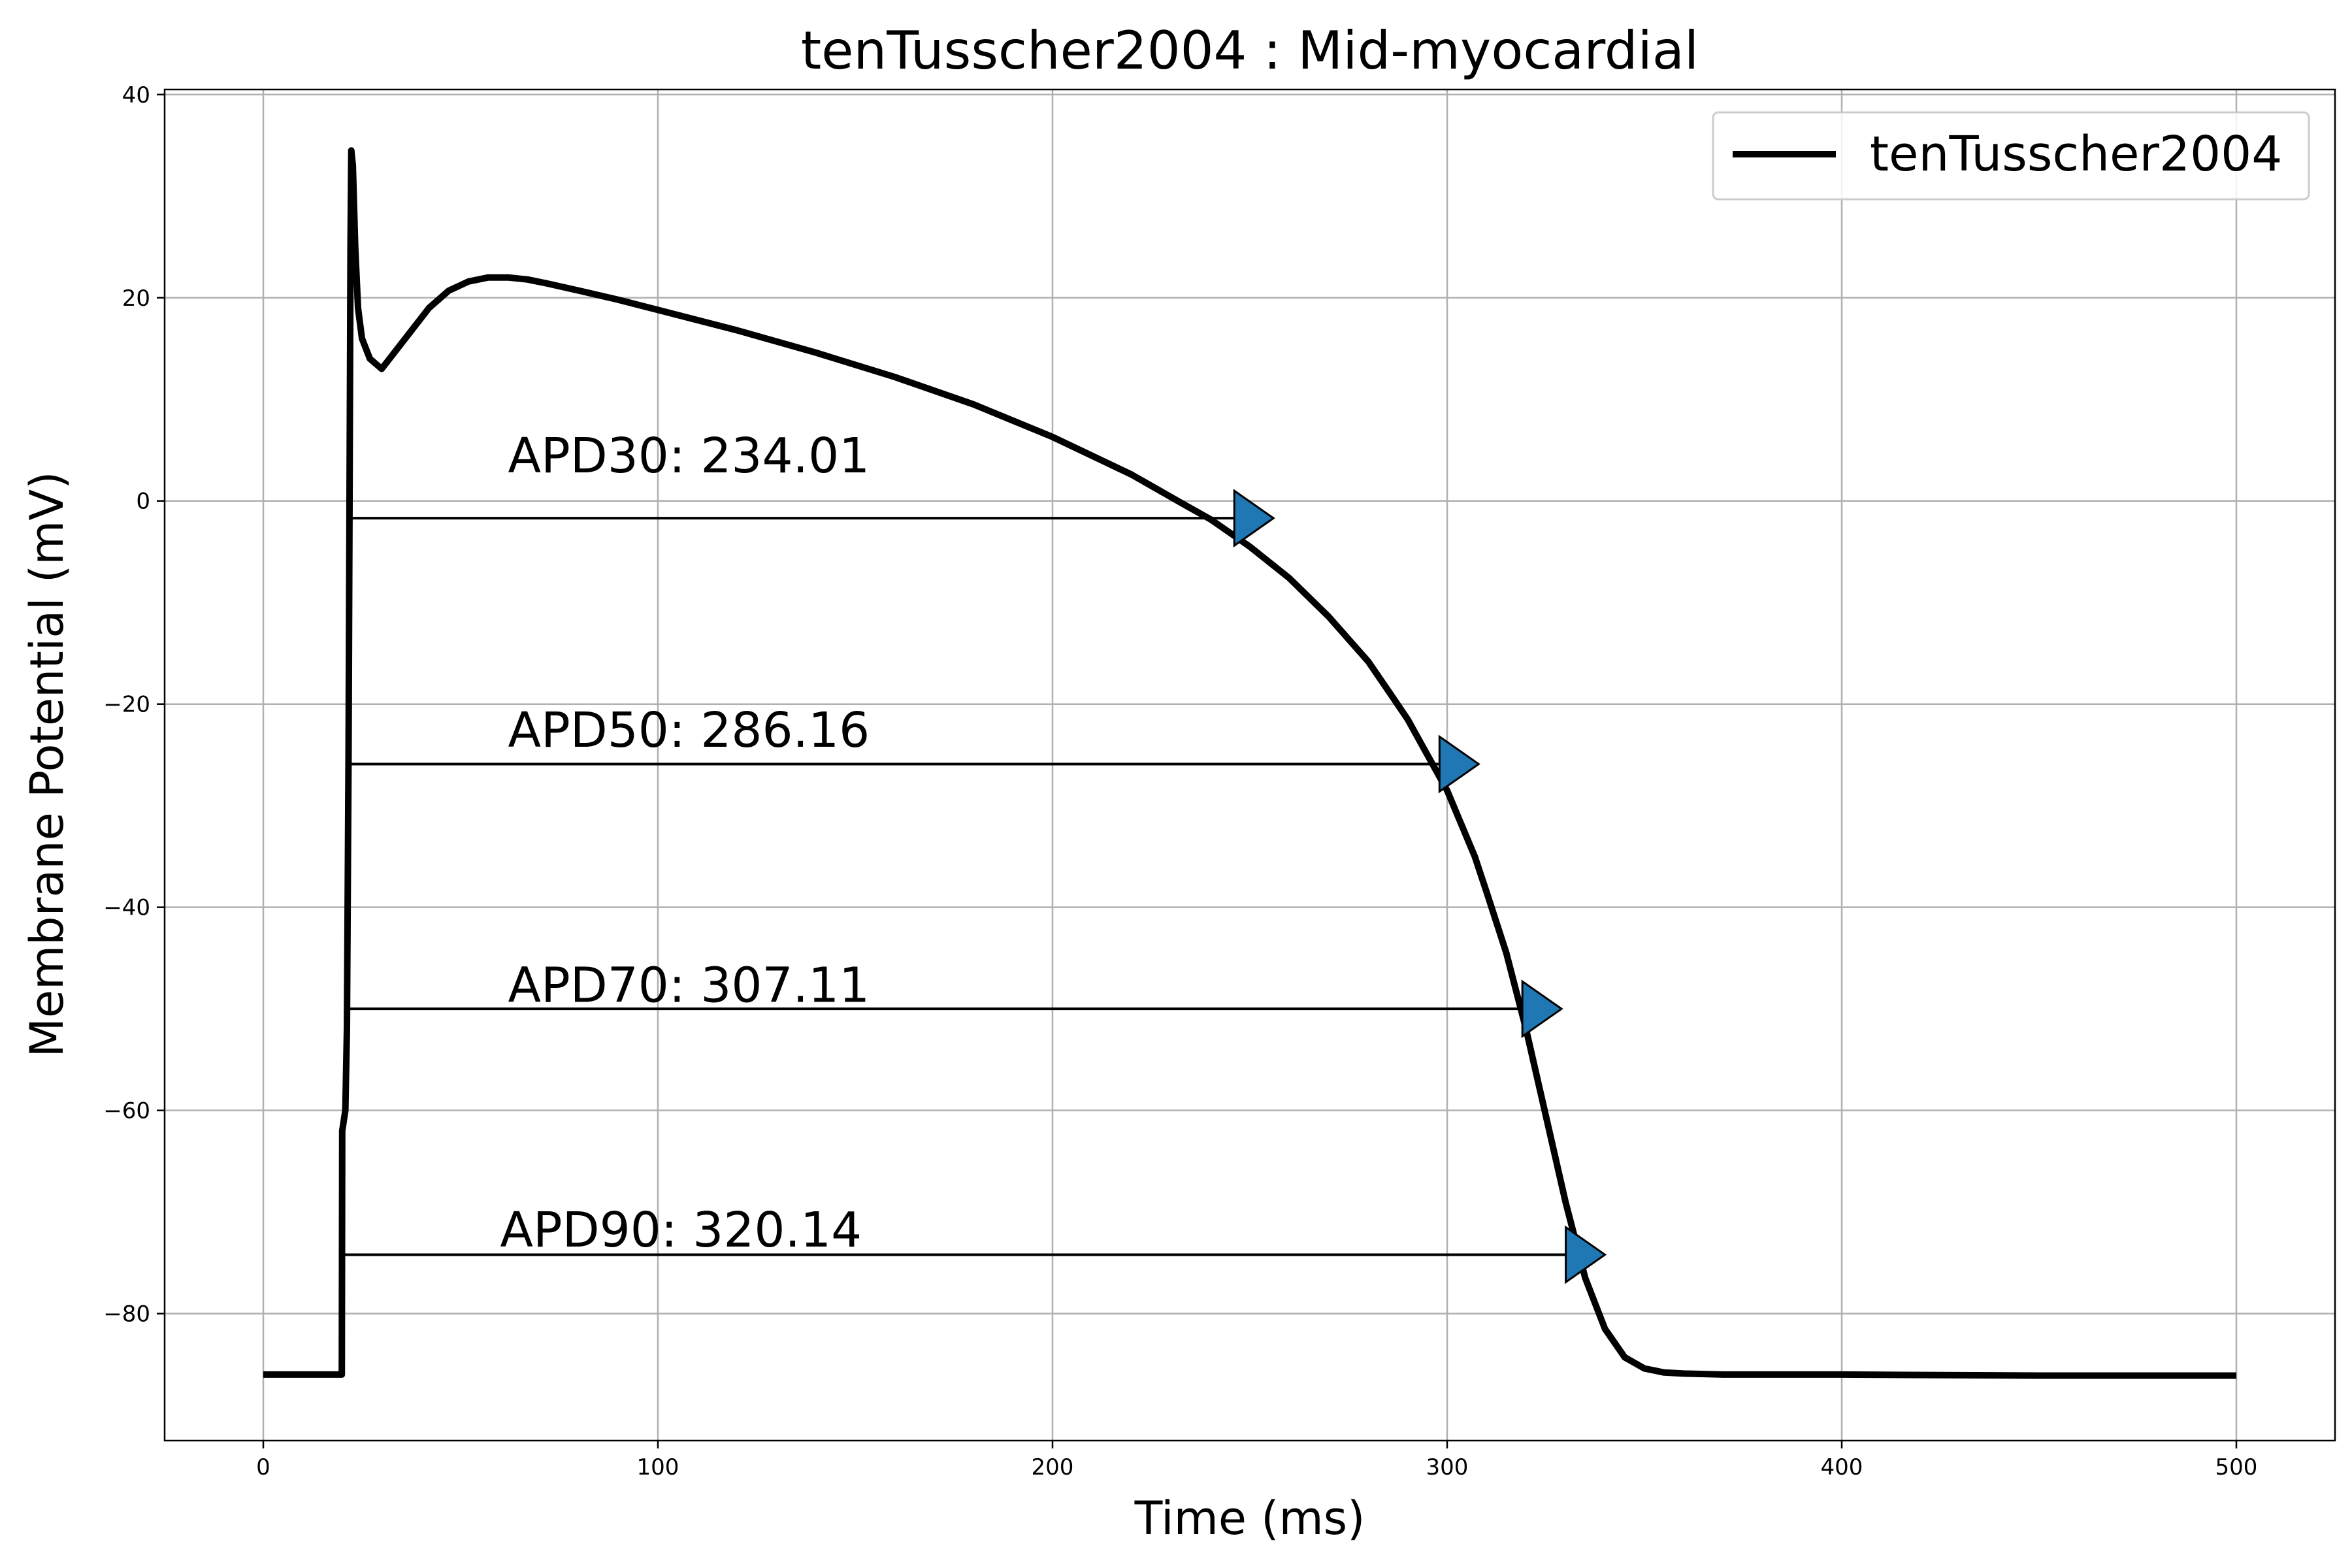  Describe the element at coordinates (1250, 50) in the screenshot. I see `chart-title: tenTusscher2004 : Mid-myocardial` at that location.